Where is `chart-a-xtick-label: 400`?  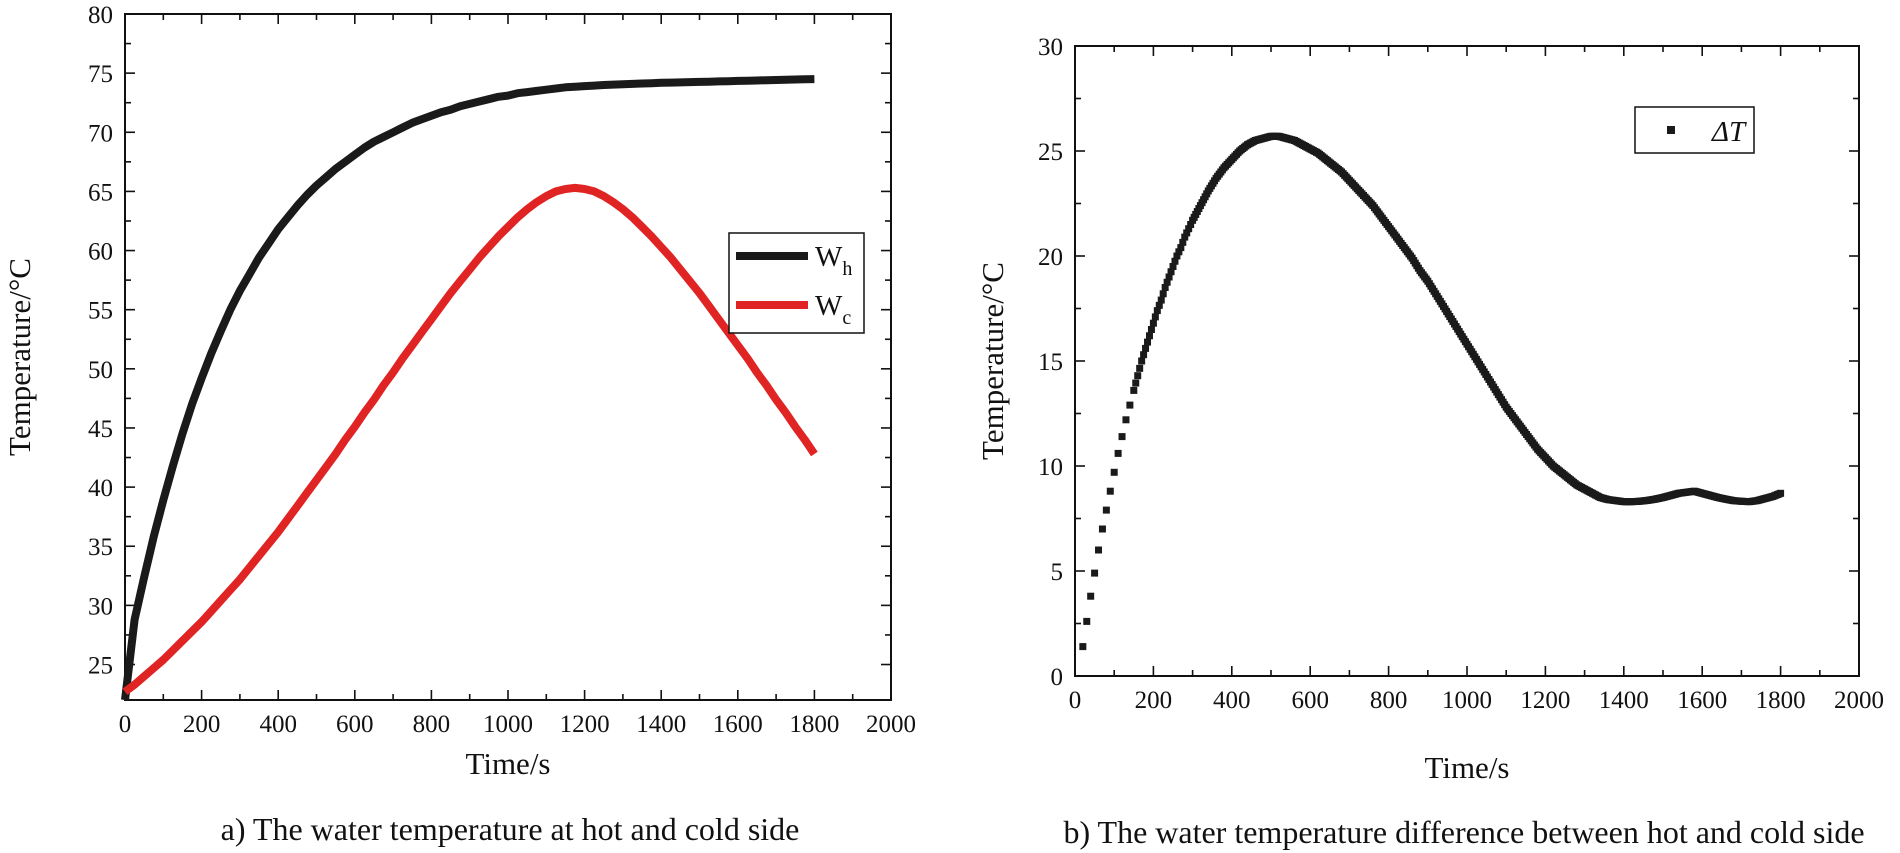
chart-a-xtick-label: 400 is located at coordinates (278, 724).